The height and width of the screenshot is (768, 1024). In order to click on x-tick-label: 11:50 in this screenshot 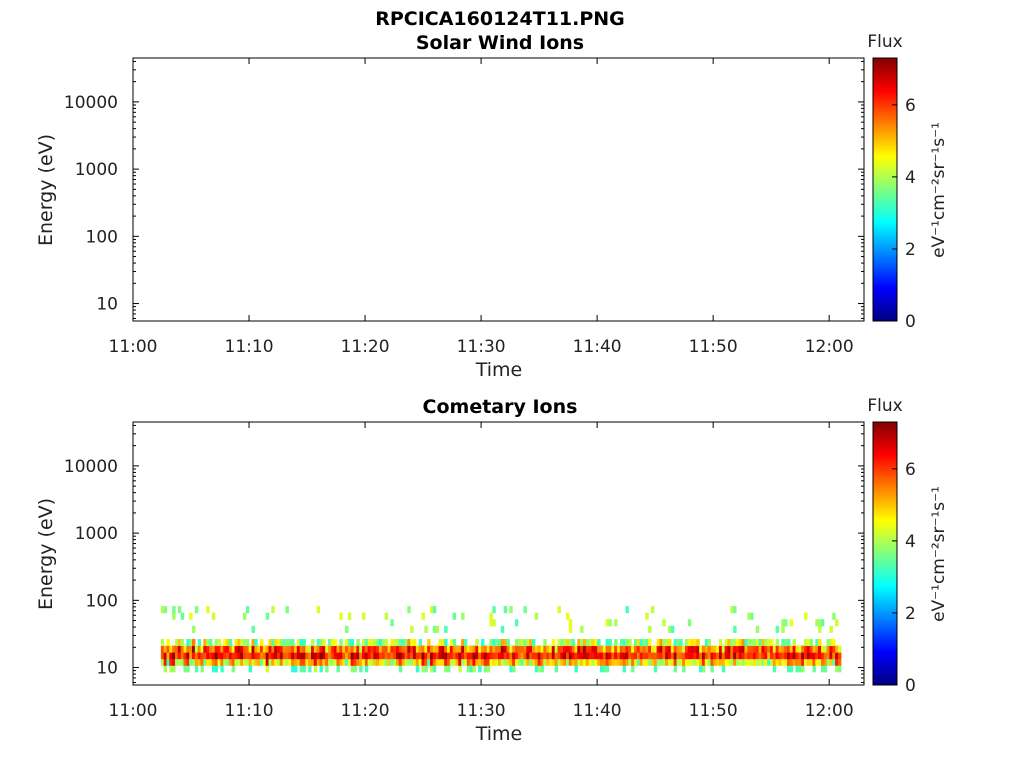, I will do `click(713, 347)`.